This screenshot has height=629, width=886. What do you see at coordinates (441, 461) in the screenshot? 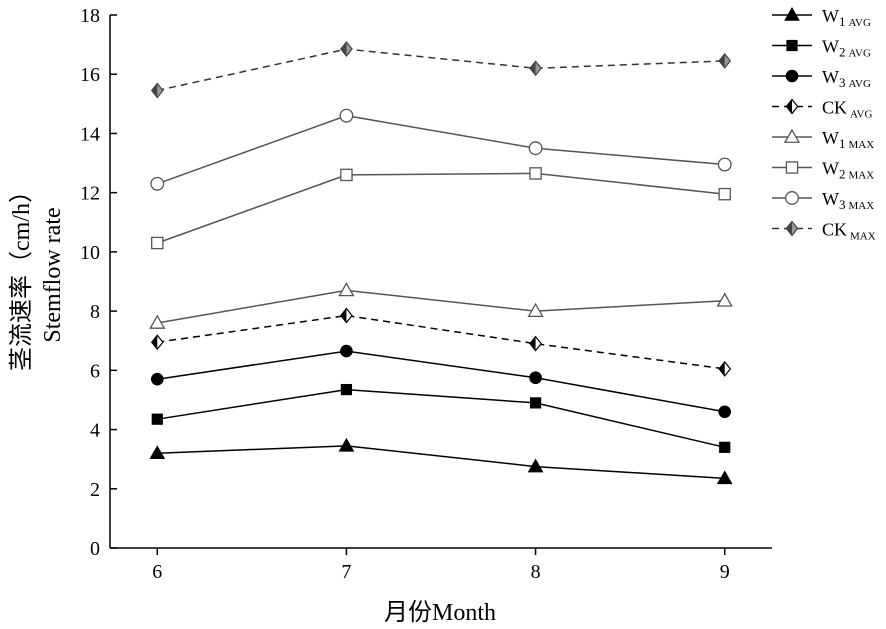
I see `series-w1avg` at bounding box center [441, 461].